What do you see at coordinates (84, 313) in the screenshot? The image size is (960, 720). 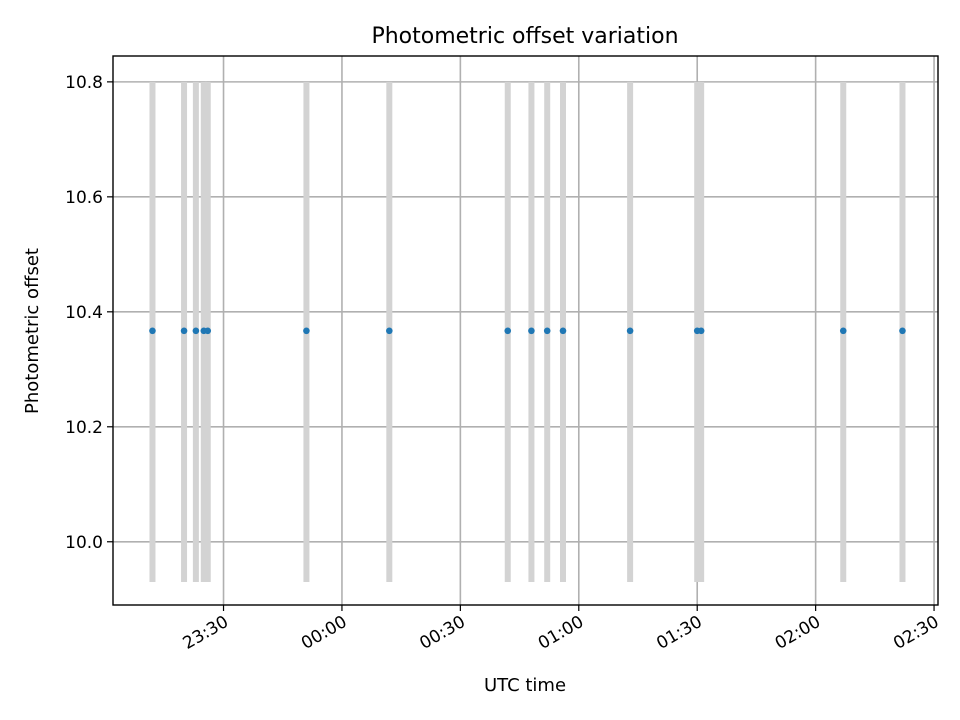 I see `y-tick-label: 10.4` at bounding box center [84, 313].